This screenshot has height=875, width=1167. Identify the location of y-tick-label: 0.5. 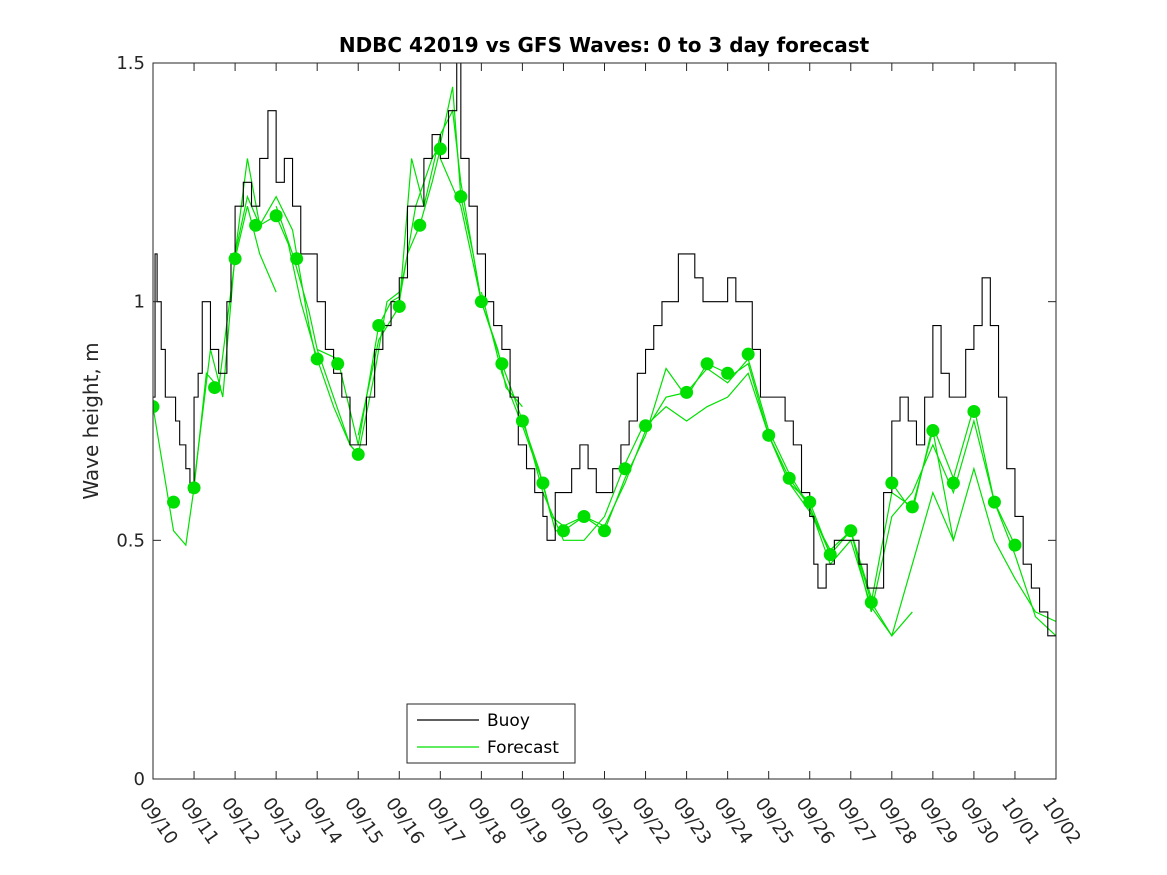
(130, 540).